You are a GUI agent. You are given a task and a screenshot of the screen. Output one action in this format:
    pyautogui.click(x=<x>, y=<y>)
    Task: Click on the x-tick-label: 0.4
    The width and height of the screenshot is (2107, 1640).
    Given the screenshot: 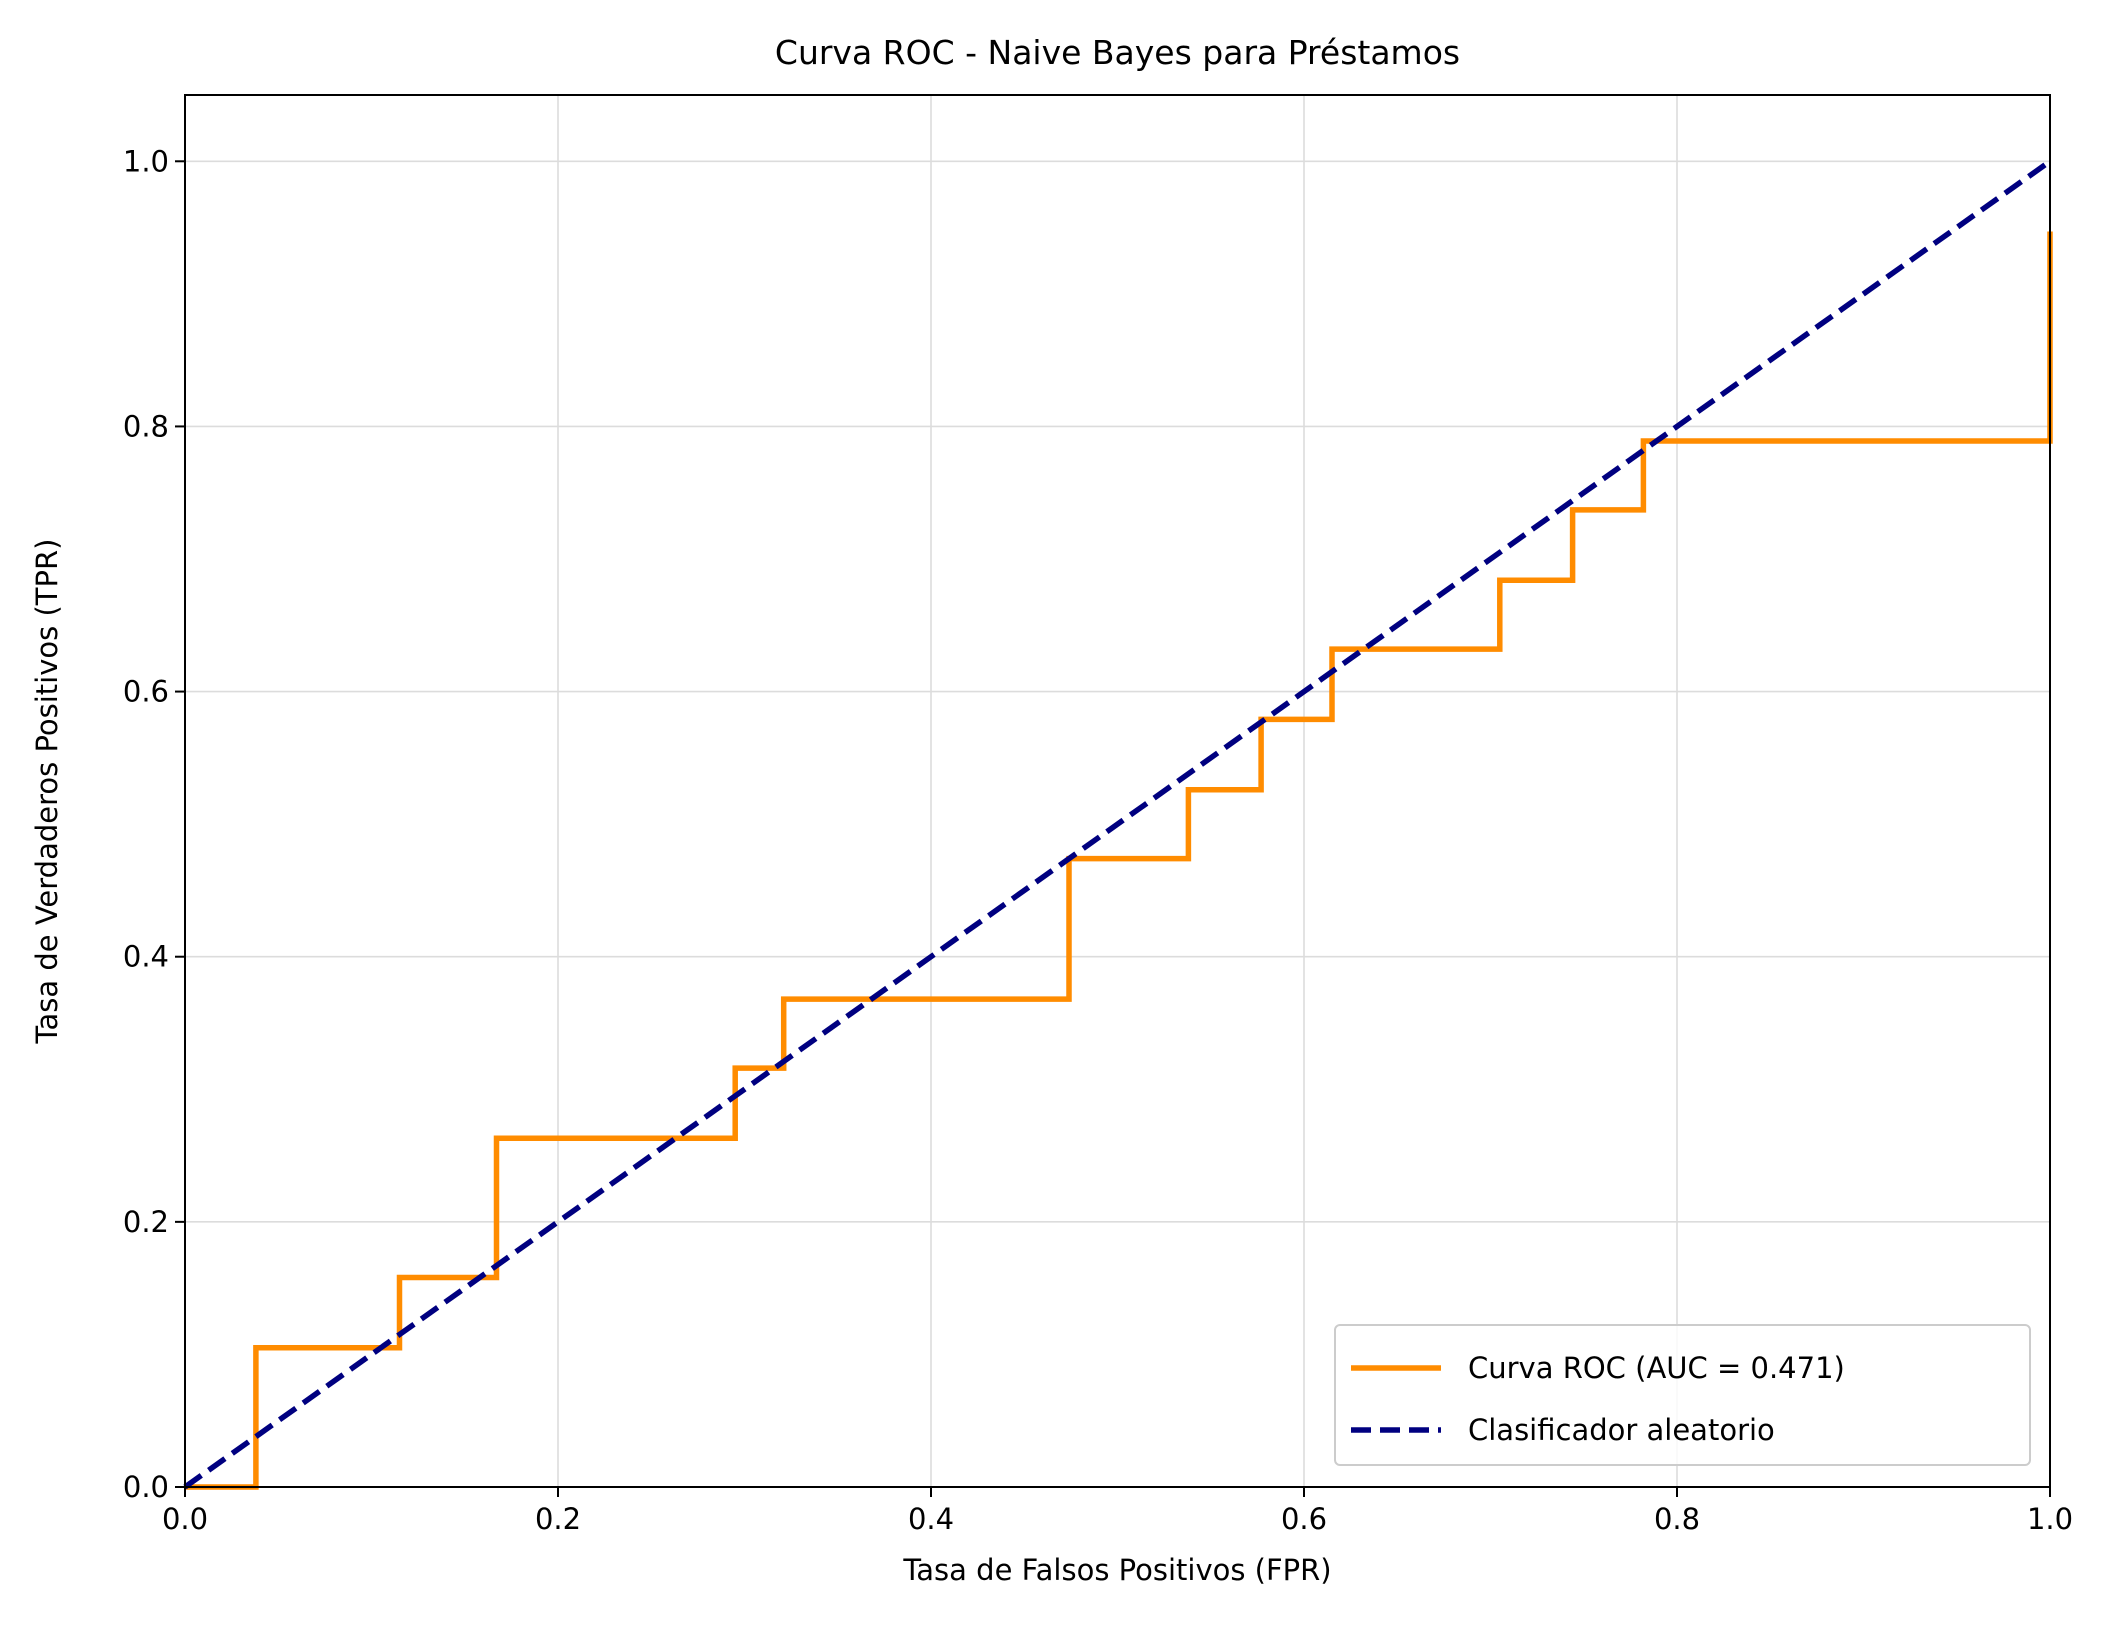 What is the action you would take?
    pyautogui.click(x=931, y=1519)
    